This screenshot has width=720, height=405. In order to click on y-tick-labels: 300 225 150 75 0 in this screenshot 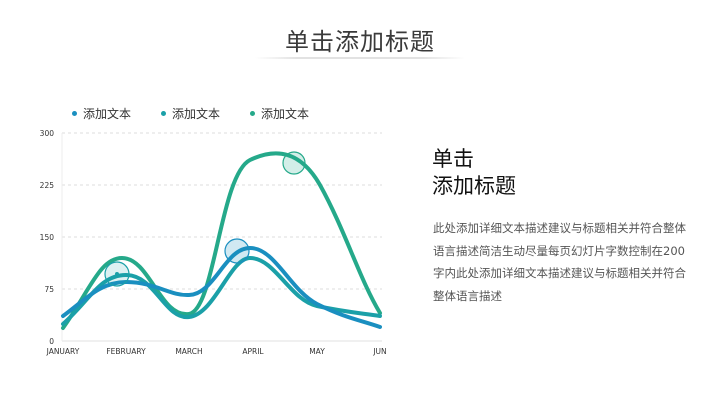, I will do `click(47, 237)`.